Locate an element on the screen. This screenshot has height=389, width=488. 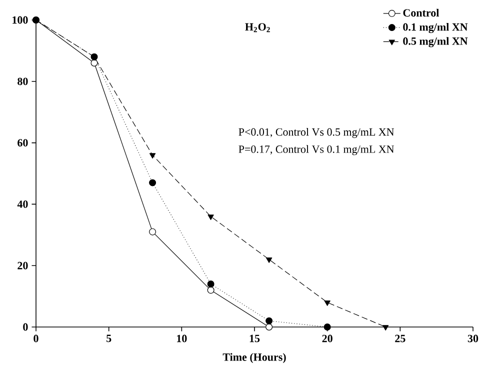
annotation: H$_{2}$O$_{2}$ is located at coordinates (257, 27).